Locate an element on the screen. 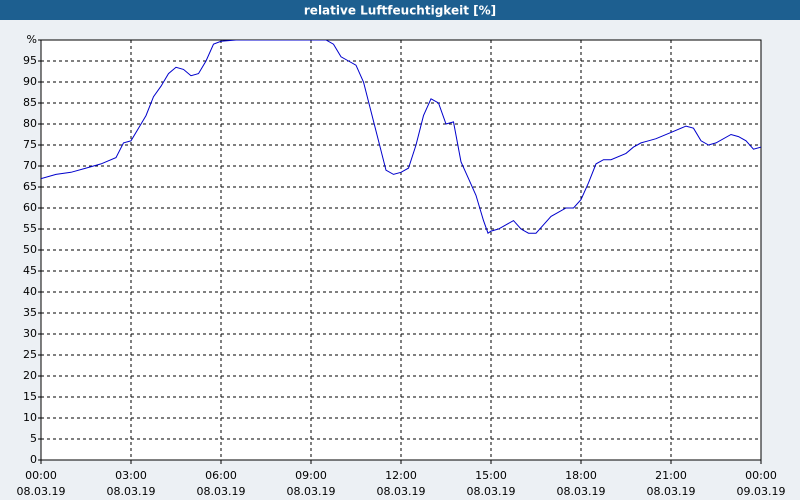  y-tick-label: 0 is located at coordinates (33, 459).